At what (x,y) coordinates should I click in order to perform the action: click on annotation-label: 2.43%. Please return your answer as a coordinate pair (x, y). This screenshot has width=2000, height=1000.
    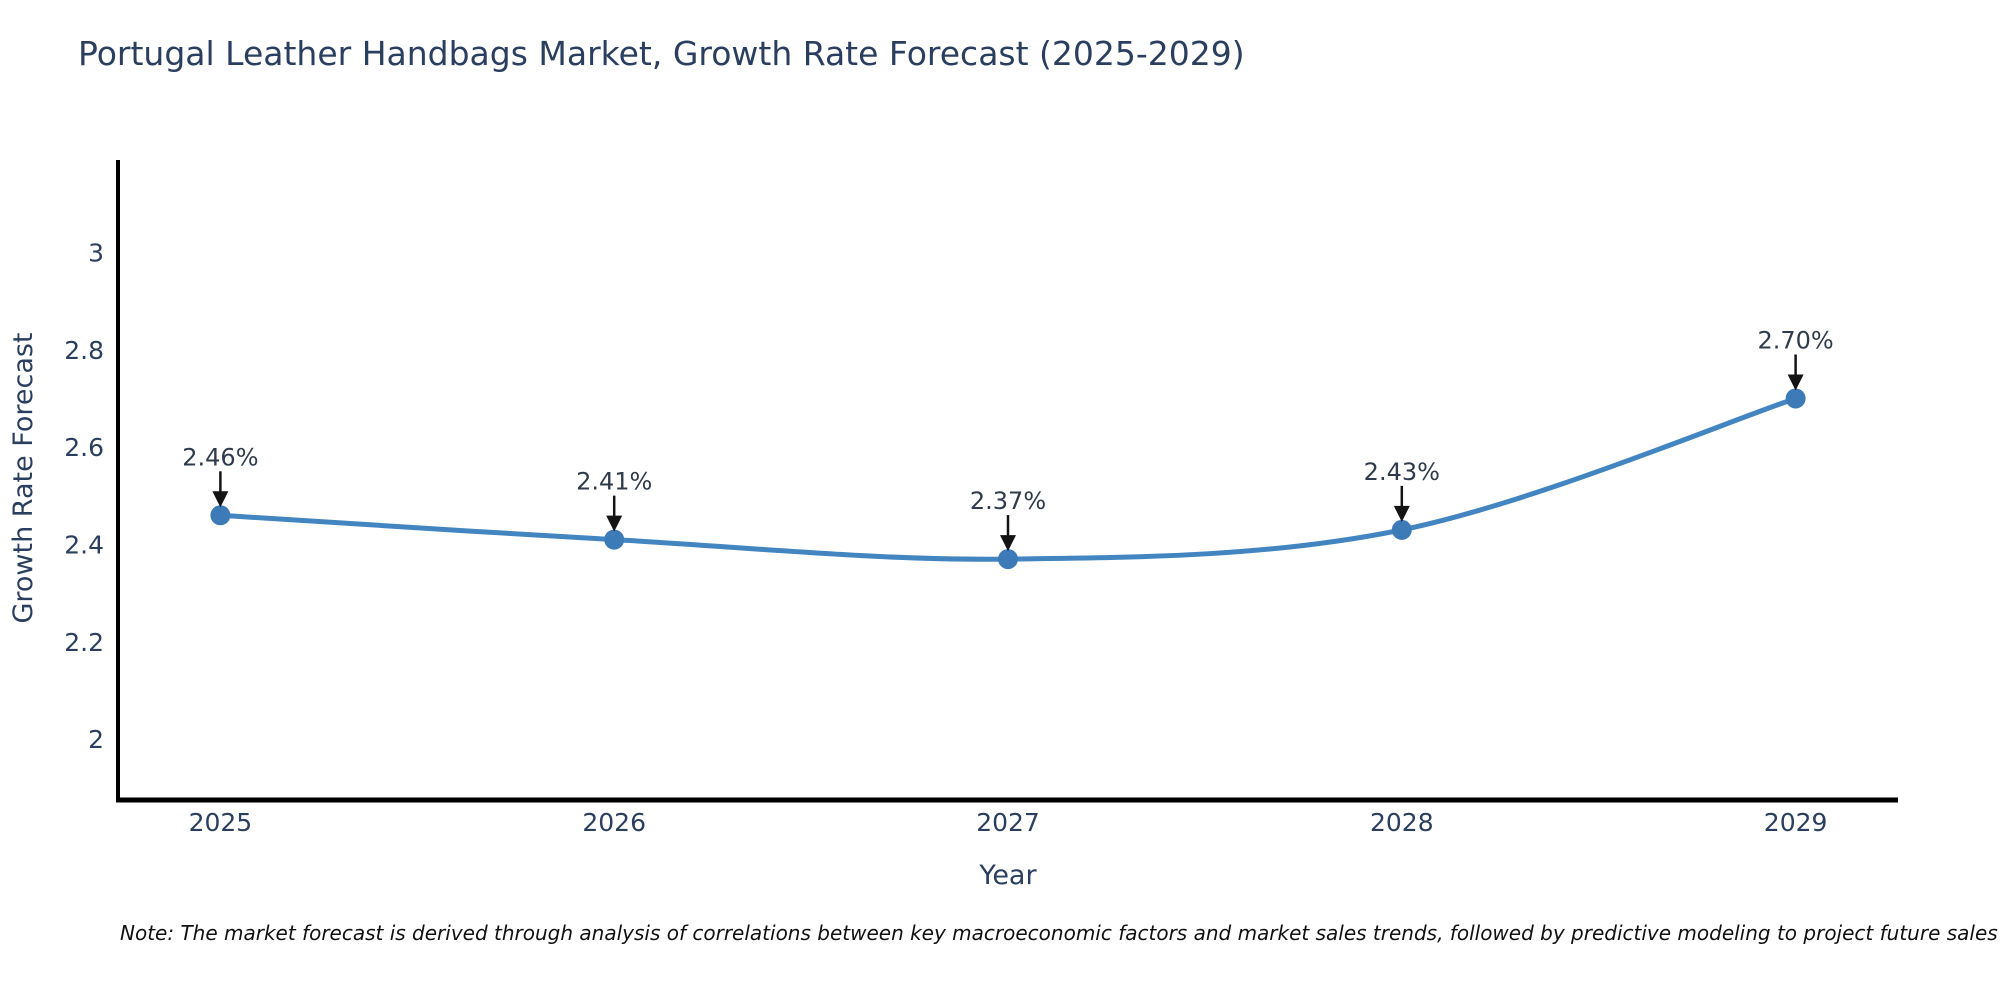
    Looking at the image, I should click on (1402, 472).